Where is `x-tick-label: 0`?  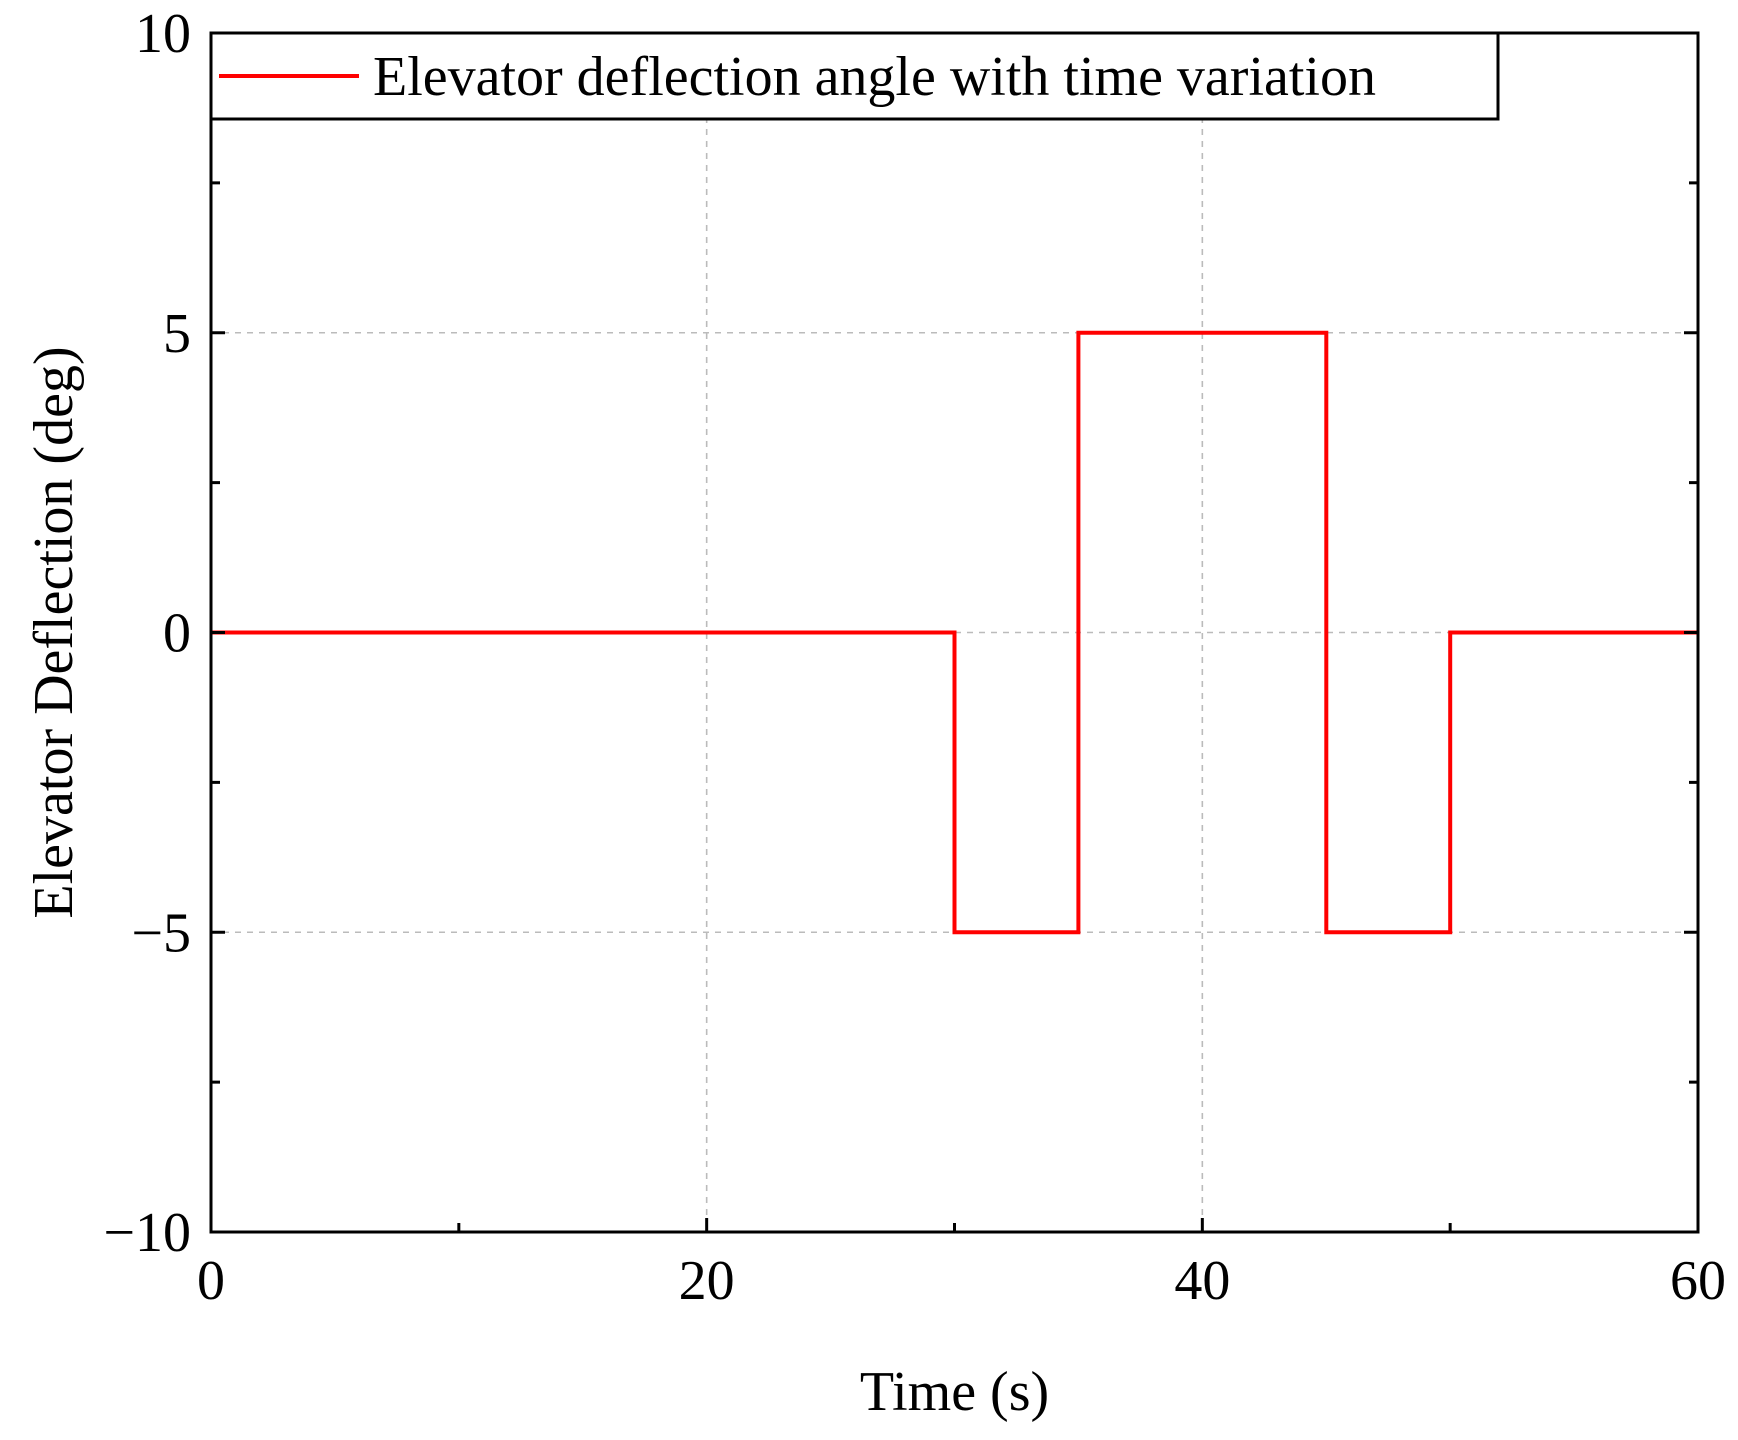 x-tick-label: 0 is located at coordinates (211, 1281).